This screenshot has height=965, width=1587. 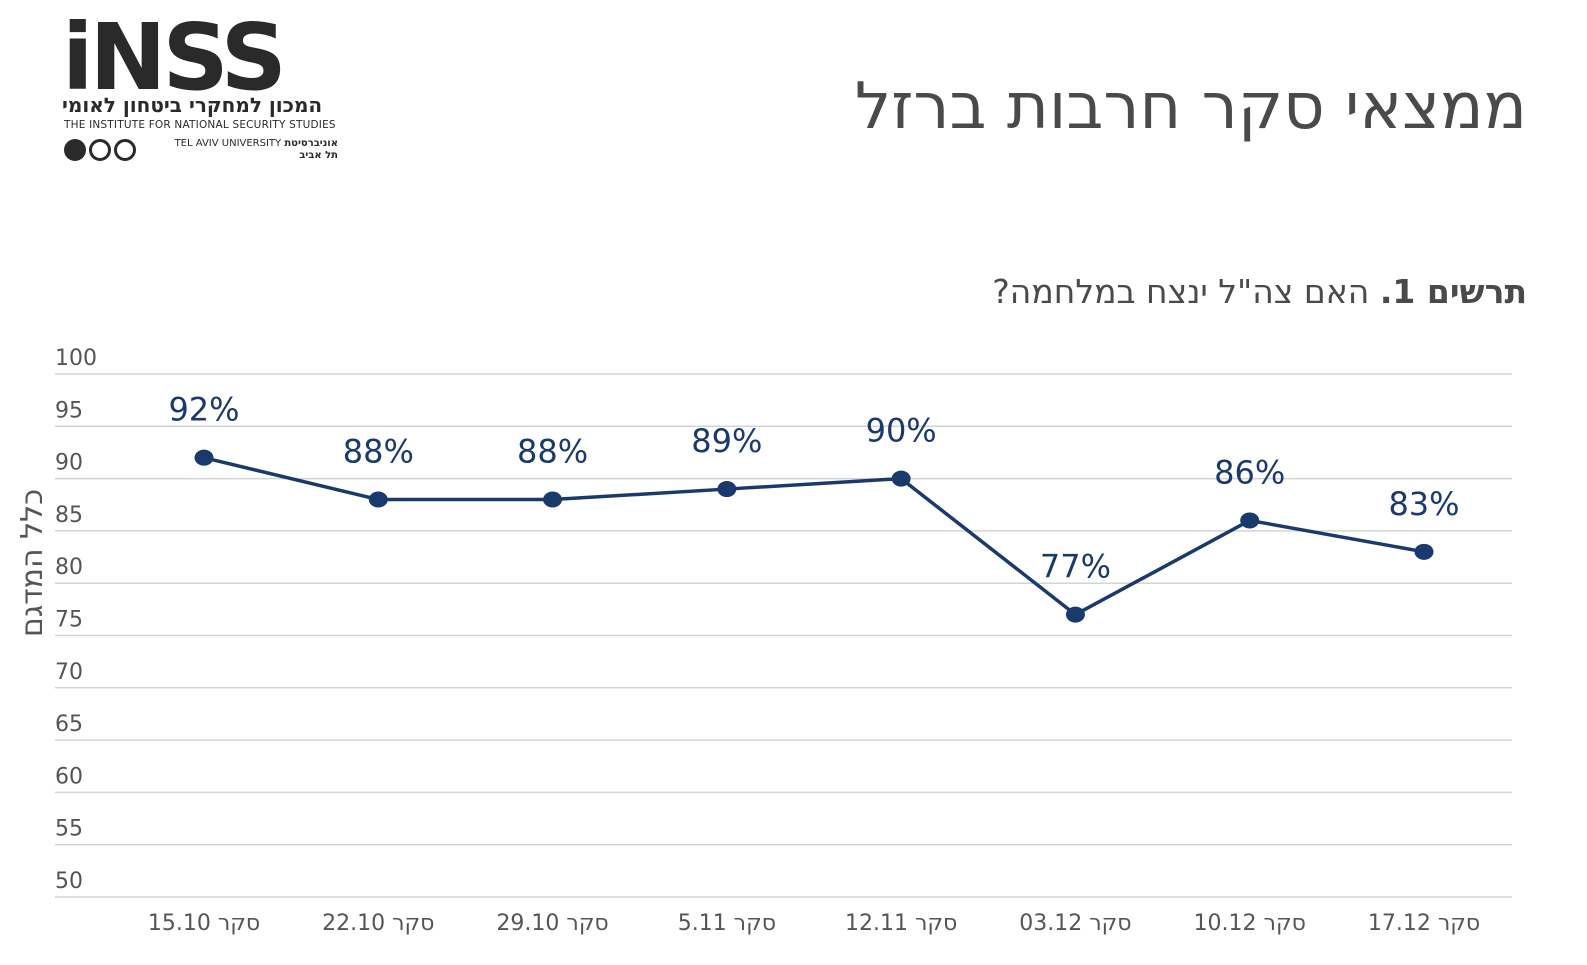 I want to click on series-line, so click(x=814, y=536).